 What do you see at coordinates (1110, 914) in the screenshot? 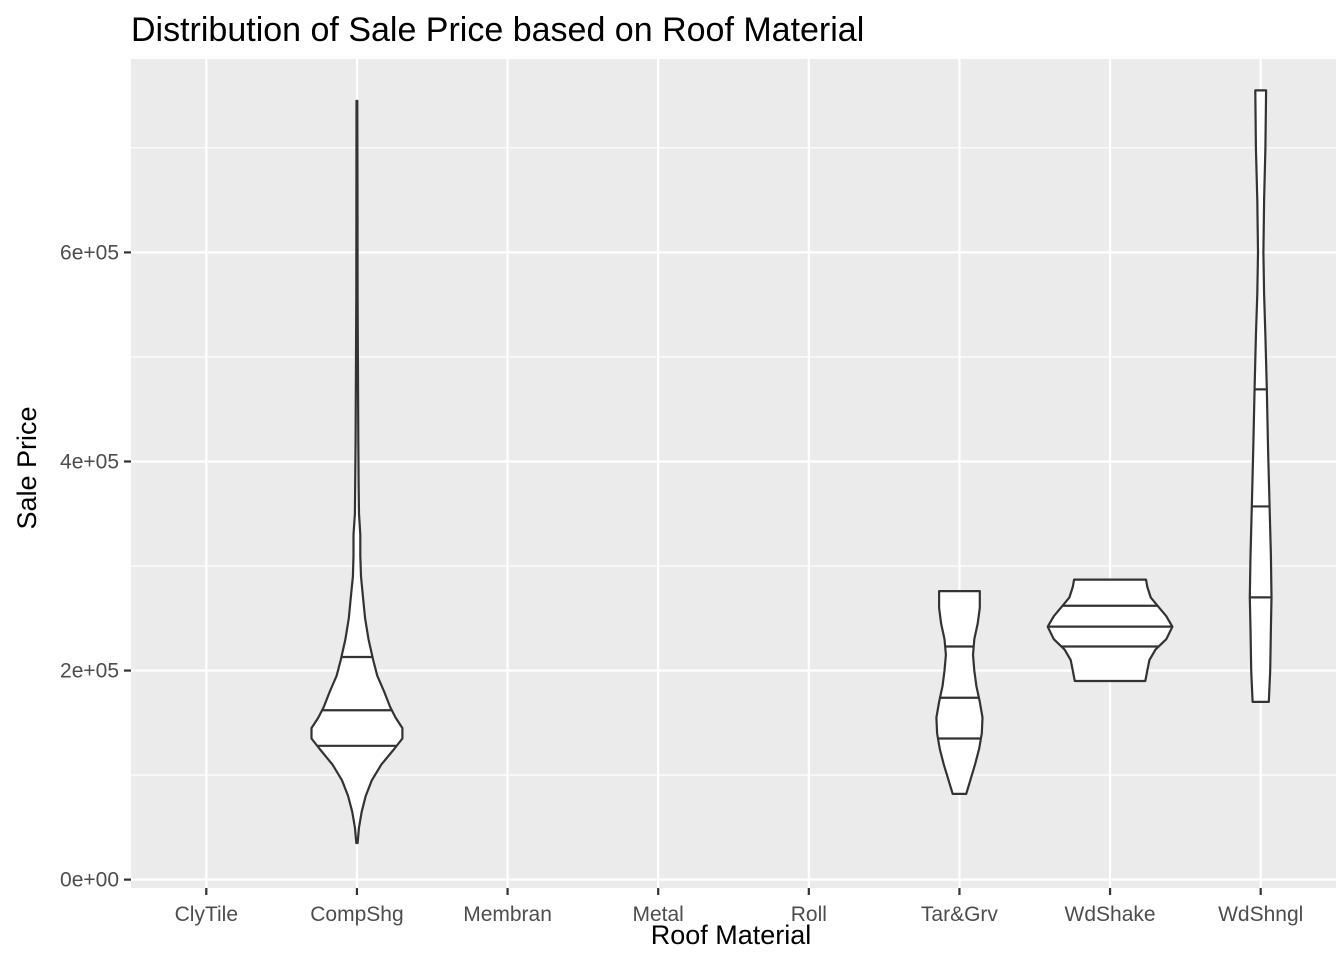
I see `x-tick-label: WdShake` at bounding box center [1110, 914].